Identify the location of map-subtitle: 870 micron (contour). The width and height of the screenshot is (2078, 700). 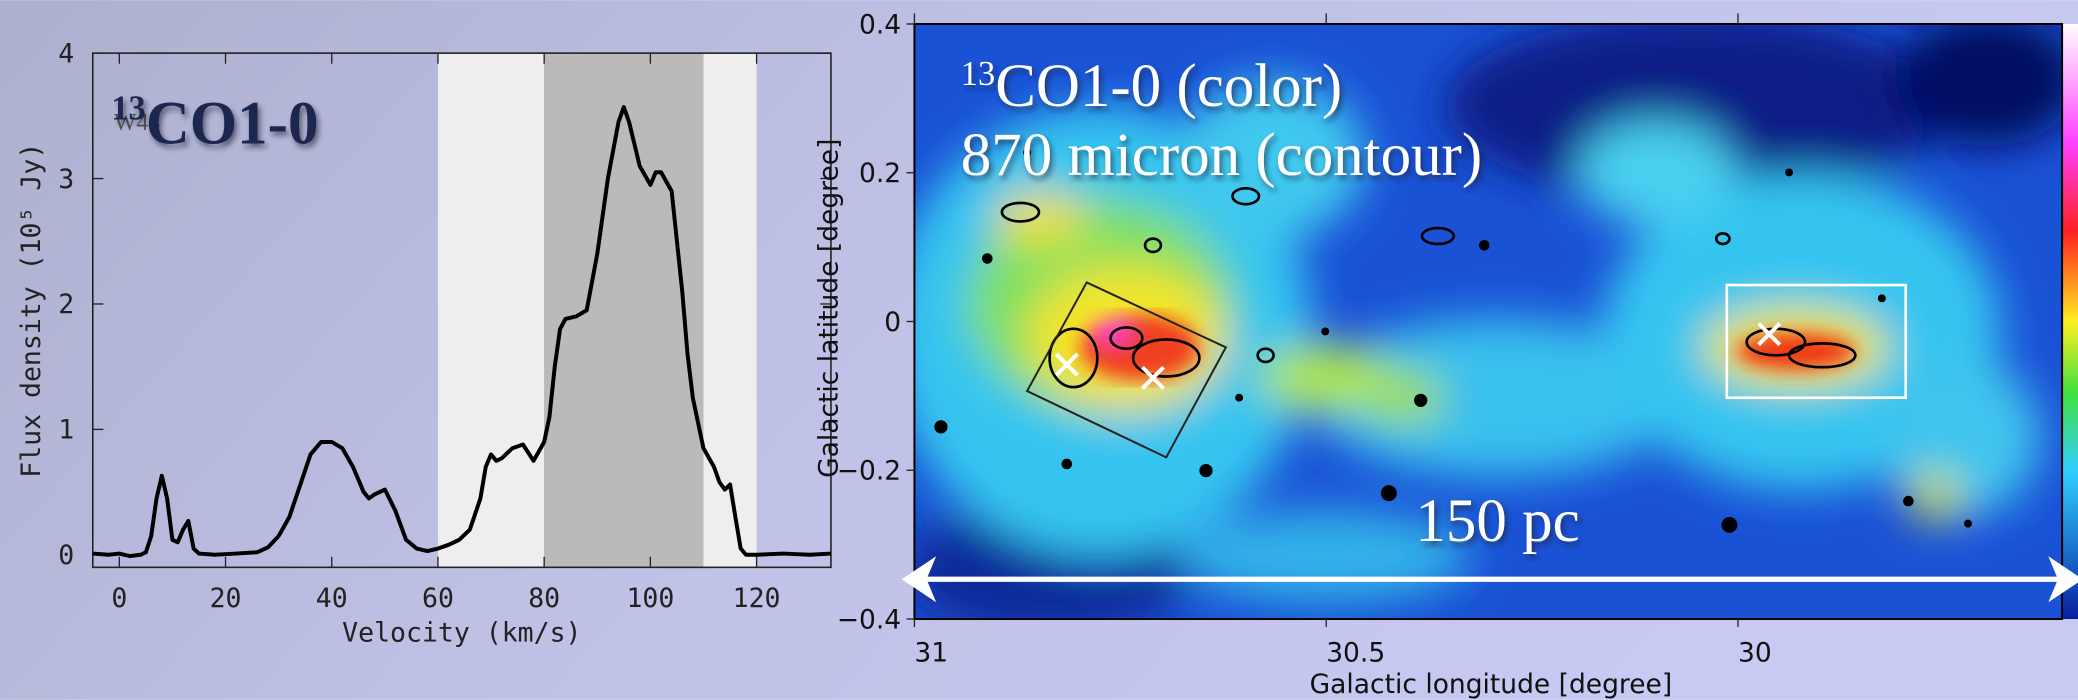
(1221, 155).